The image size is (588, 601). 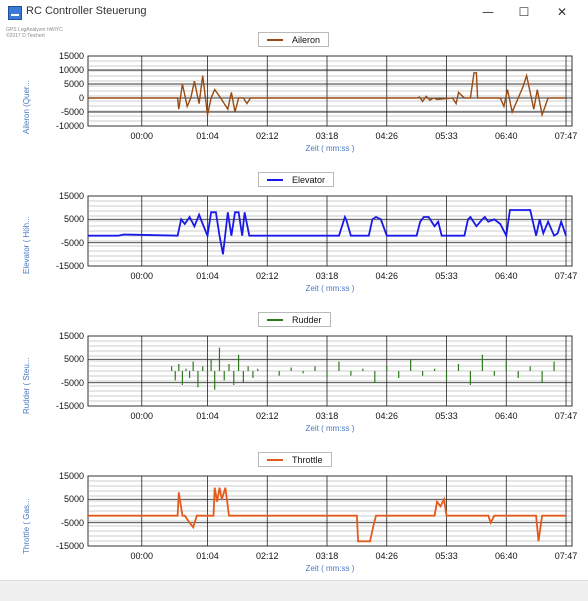 What do you see at coordinates (307, 459) in the screenshot?
I see `legend-label: Throttle` at bounding box center [307, 459].